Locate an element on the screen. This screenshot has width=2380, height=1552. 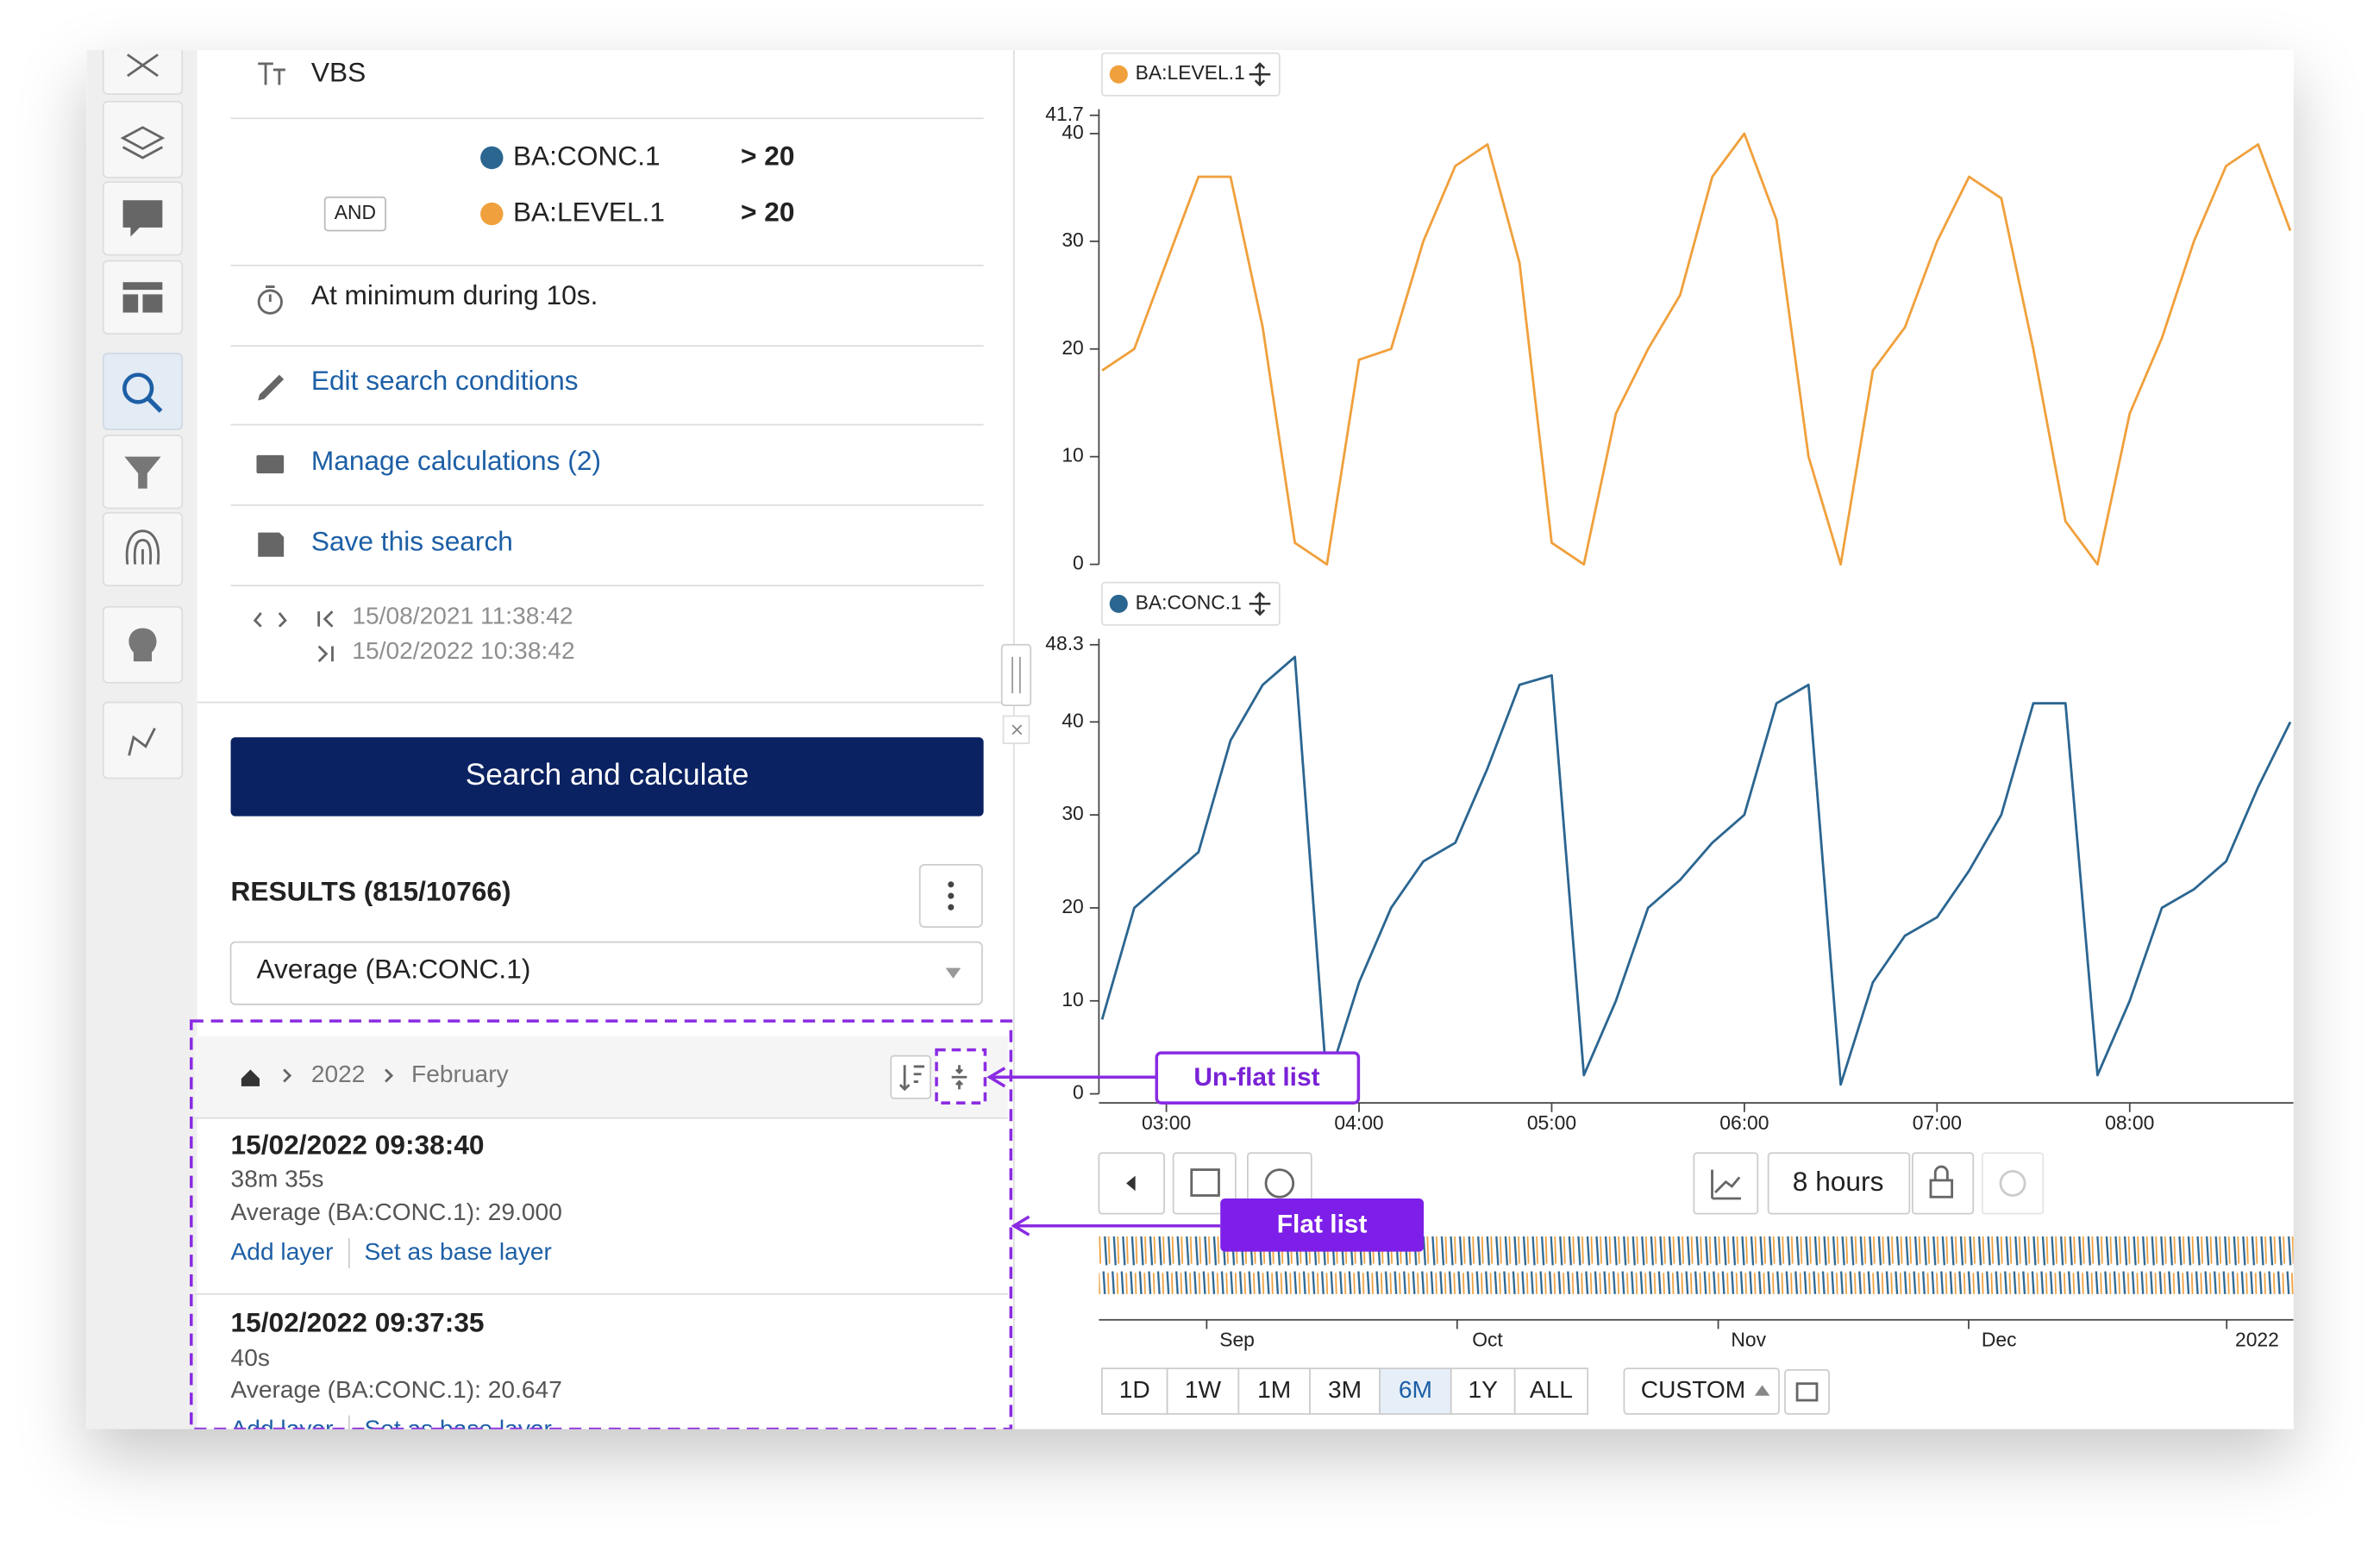
history-button is located at coordinates (2013, 1183).